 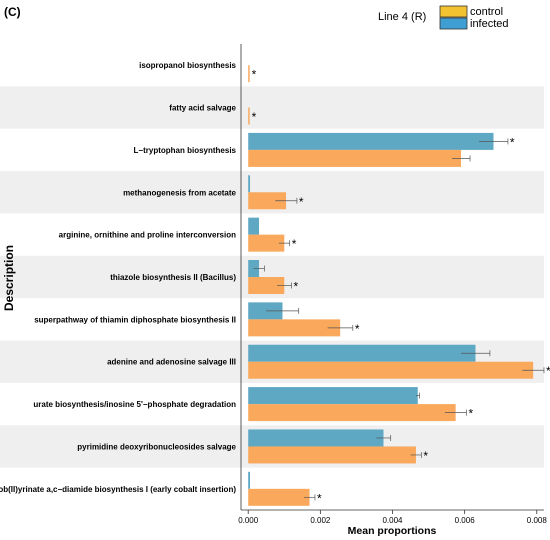 What do you see at coordinates (248, 520) in the screenshot?
I see `x-tick-label: 0.000` at bounding box center [248, 520].